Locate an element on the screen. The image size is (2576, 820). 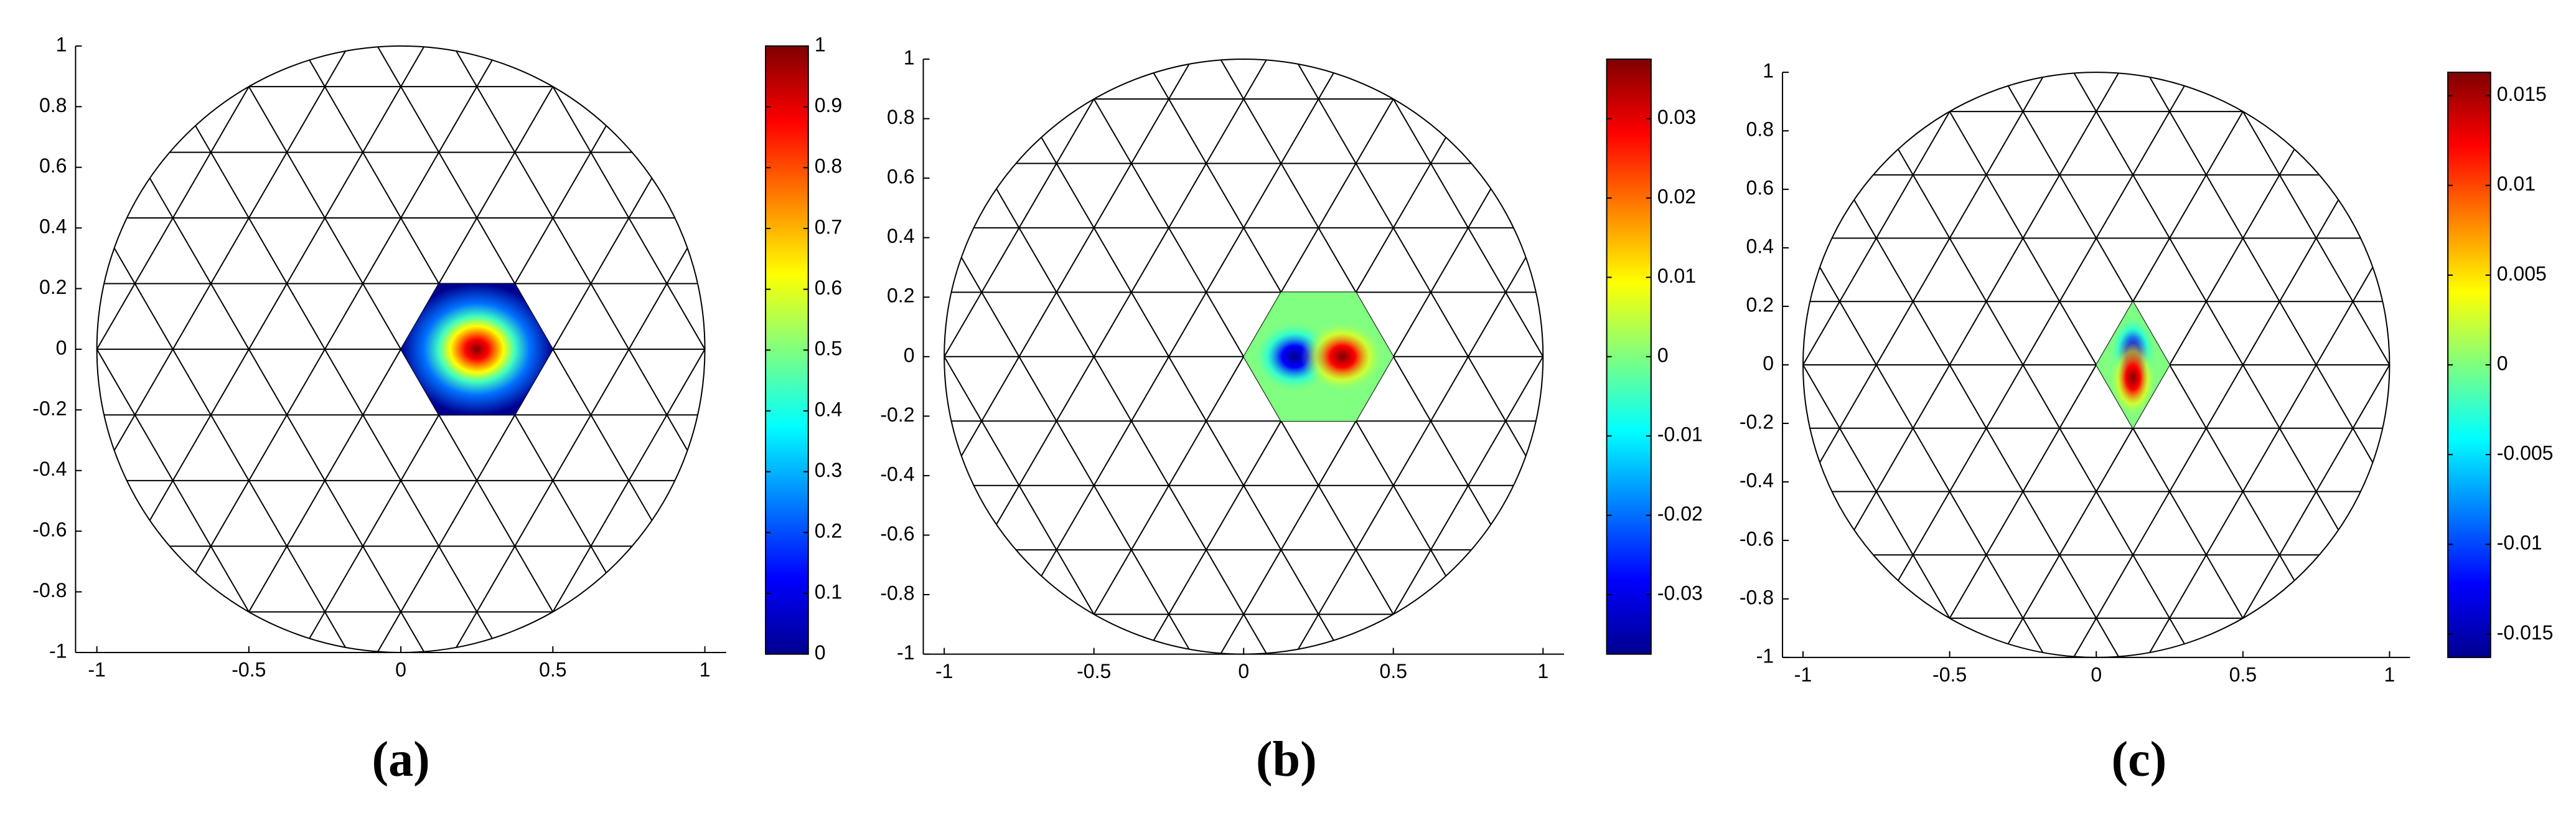
y-tick-label: 0 is located at coordinates (1768, 363).